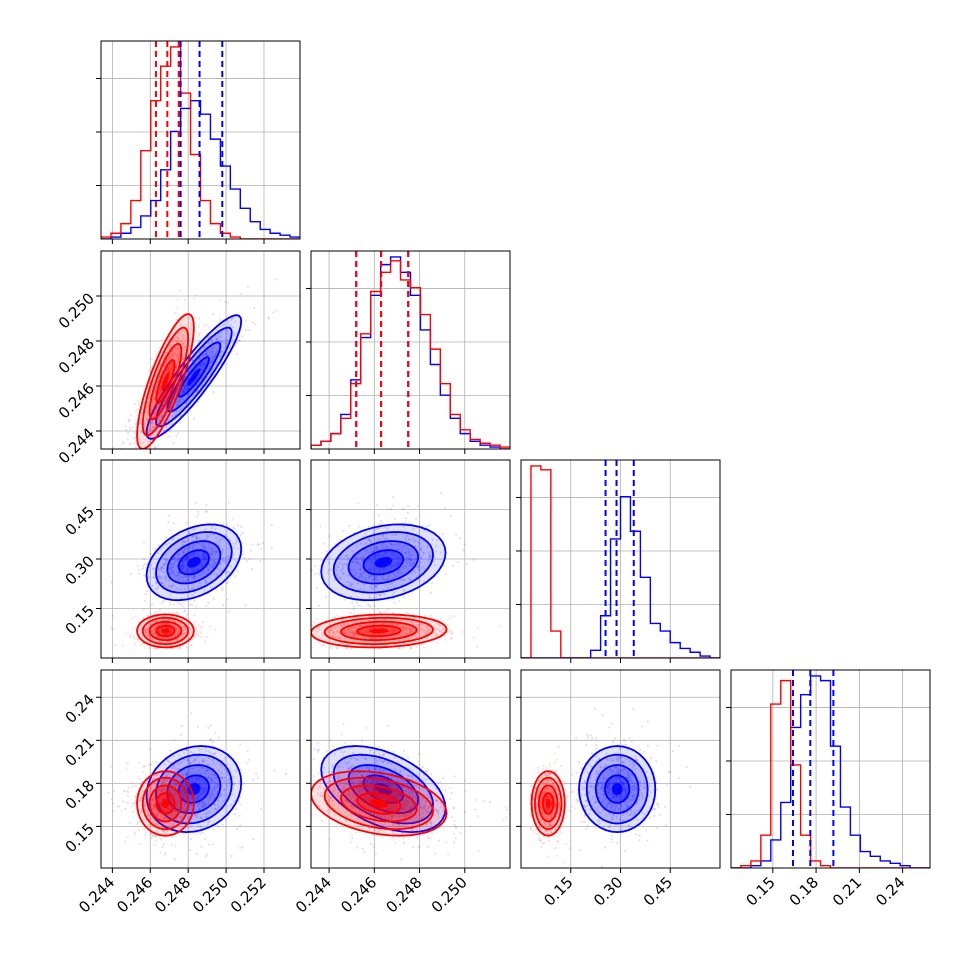 This screenshot has width=970, height=970. What do you see at coordinates (200, 350) in the screenshot?
I see `panel-frame` at bounding box center [200, 350].